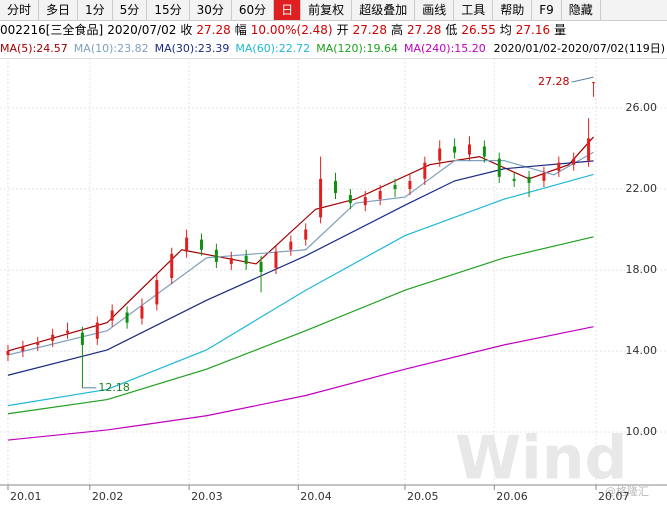 This screenshot has width=667, height=508. I want to click on toolbar-button: 日, so click(288, 10).